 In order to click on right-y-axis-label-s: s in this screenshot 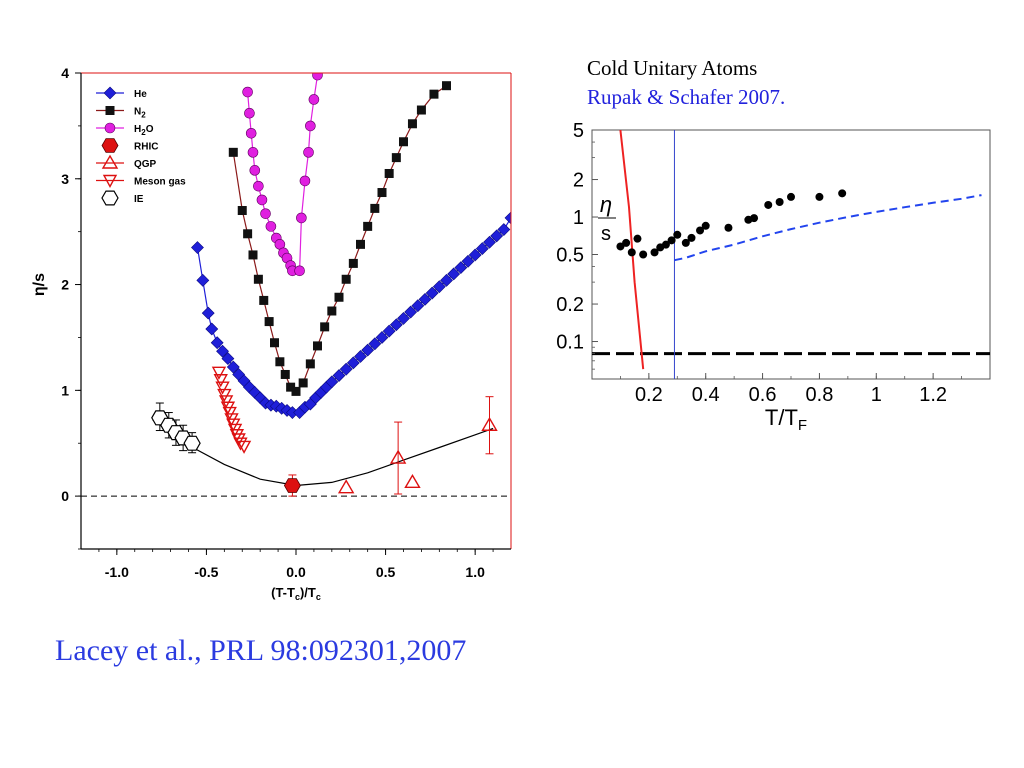, I will do `click(606, 234)`.